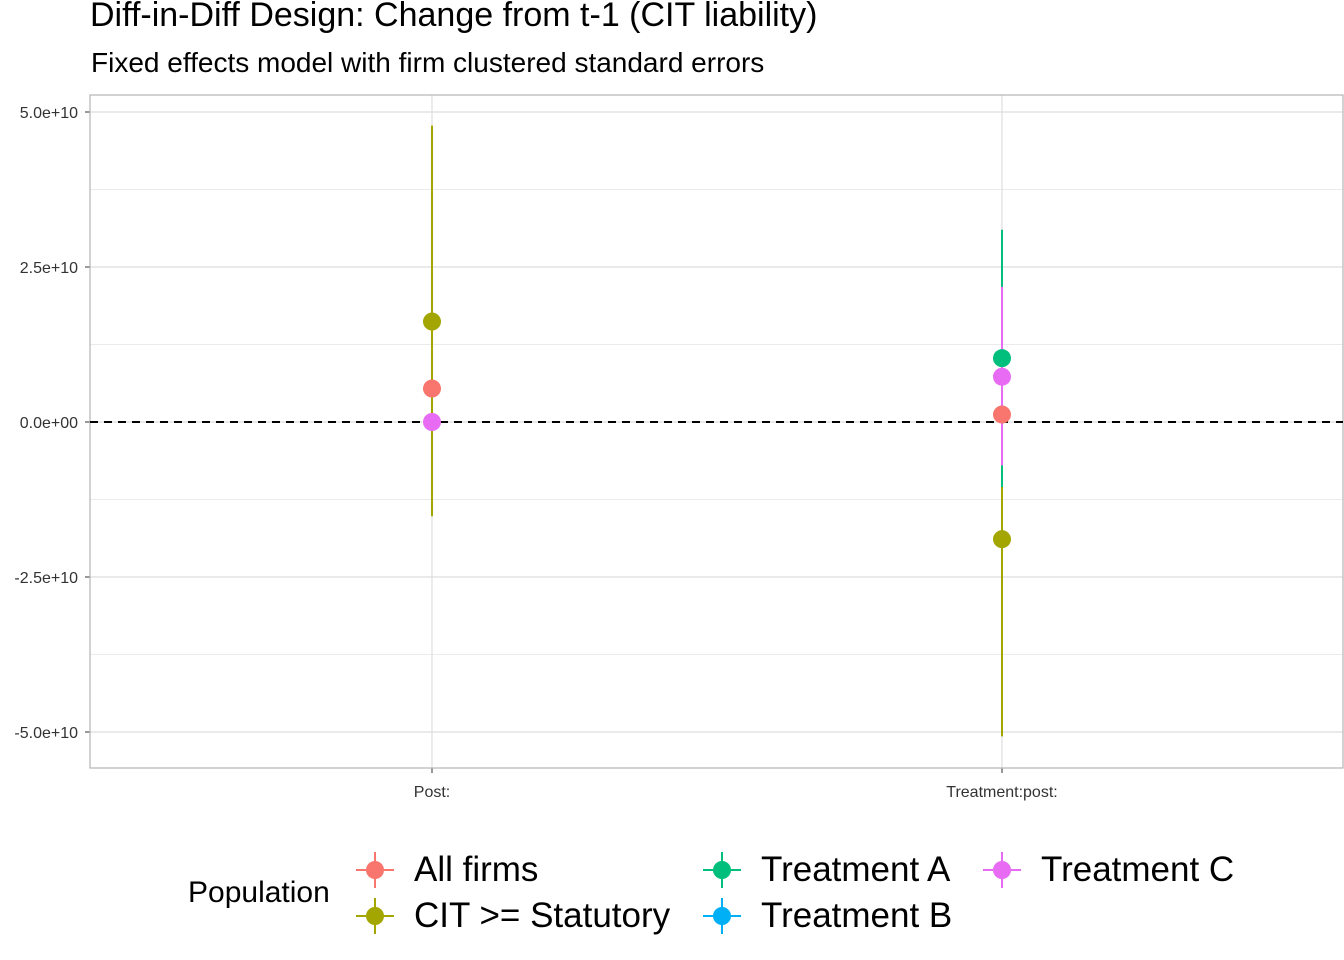  What do you see at coordinates (49, 423) in the screenshot?
I see `y-tick-label: 0.0e+00` at bounding box center [49, 423].